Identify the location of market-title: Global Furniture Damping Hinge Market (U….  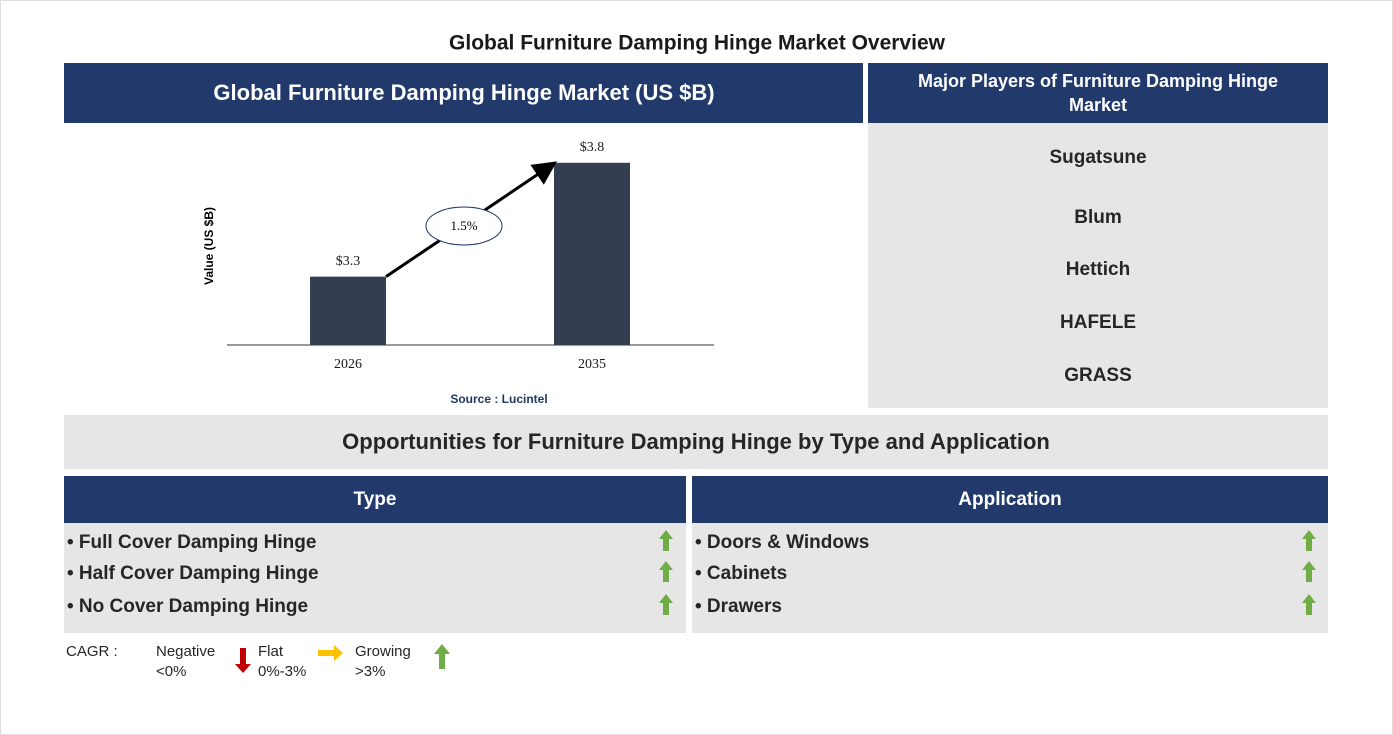
(463, 92).